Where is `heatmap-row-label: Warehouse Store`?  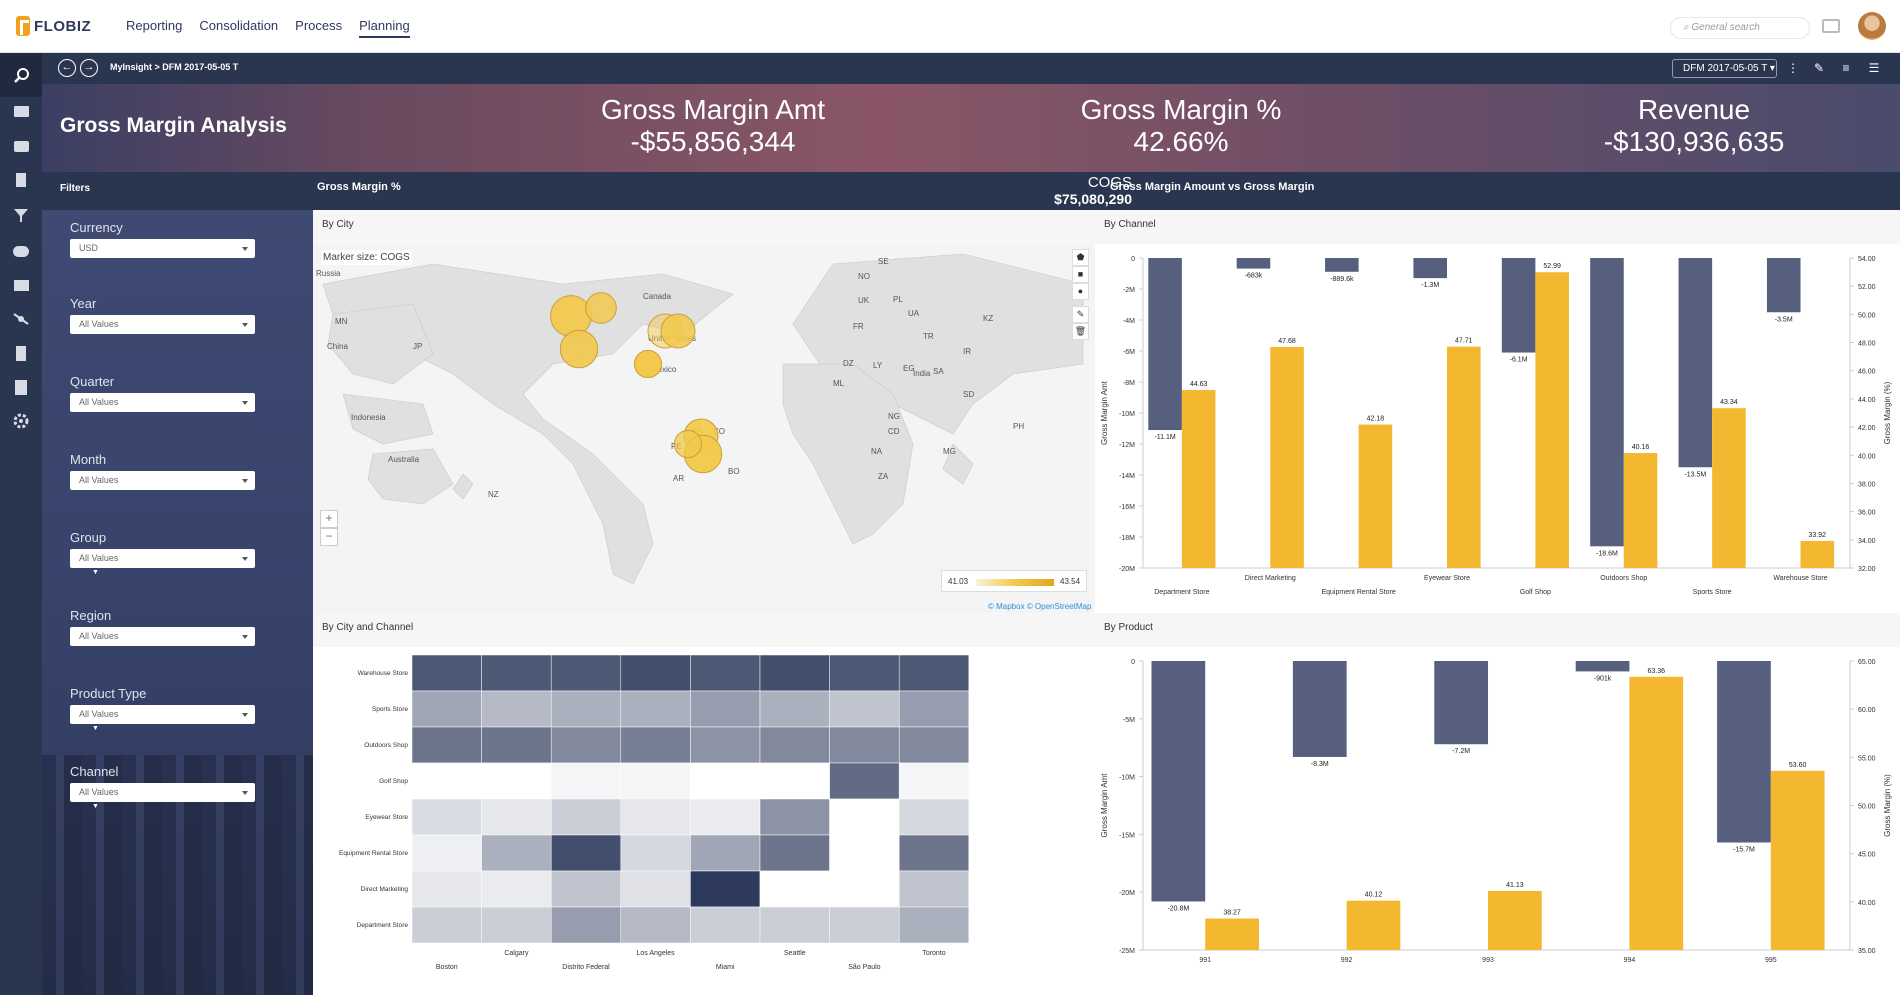 heatmap-row-label: Warehouse Store is located at coordinates (383, 673).